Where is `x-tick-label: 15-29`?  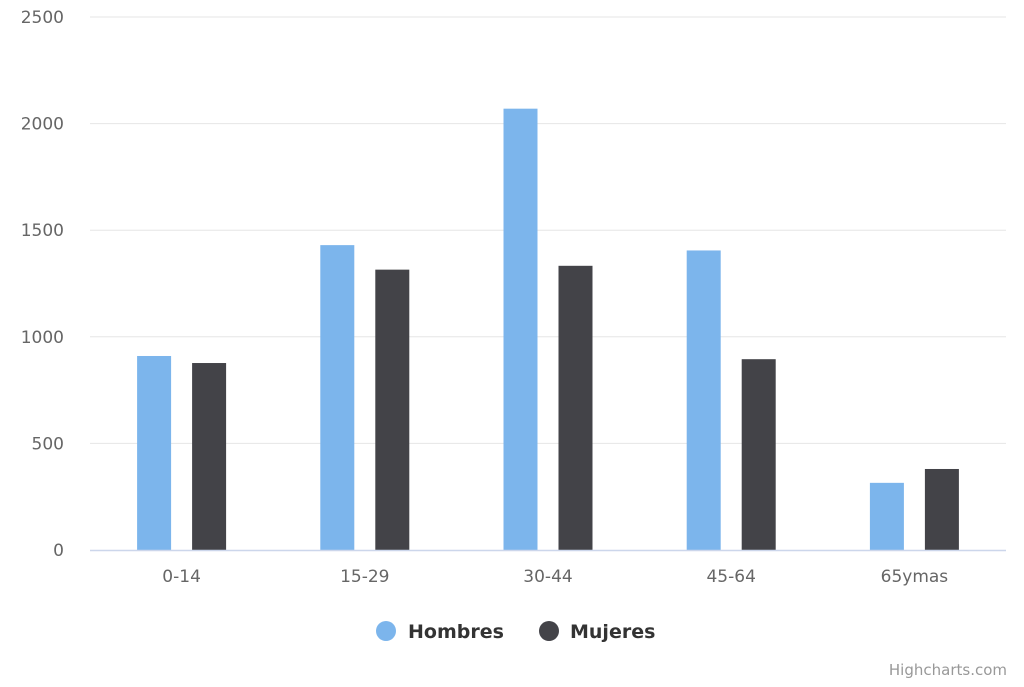 x-tick-label: 15-29 is located at coordinates (364, 577).